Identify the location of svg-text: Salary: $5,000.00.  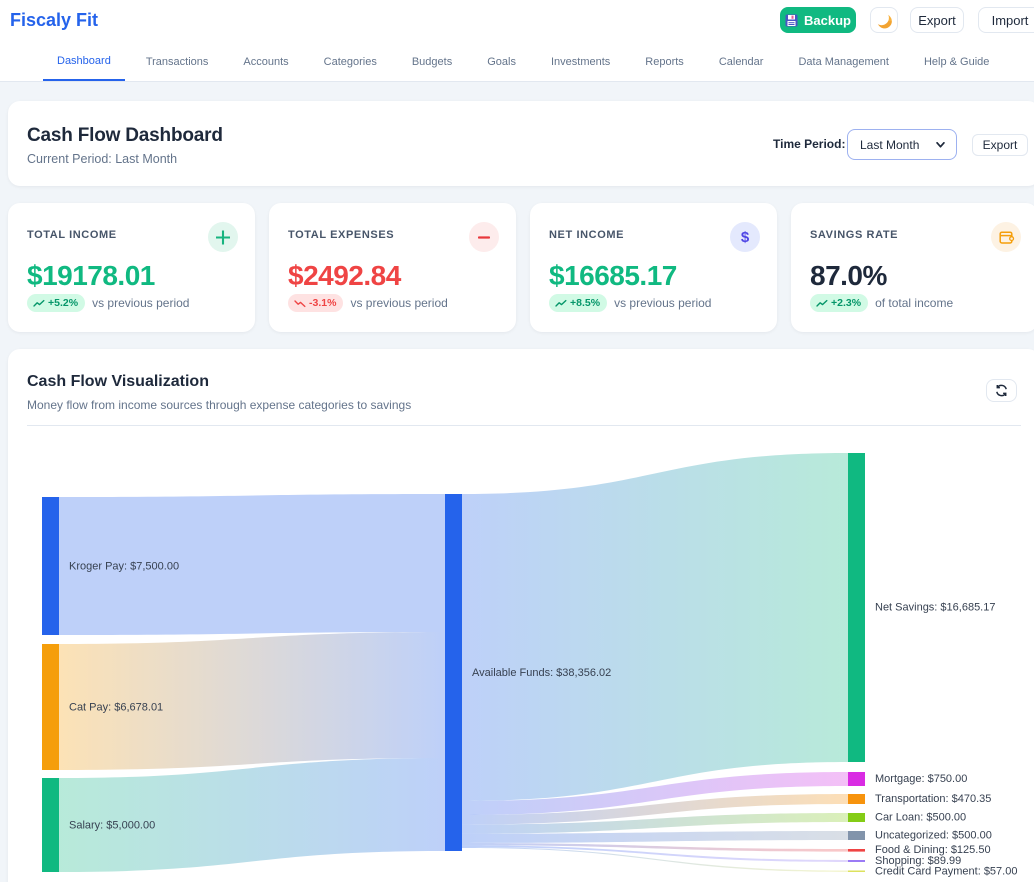
(112, 825).